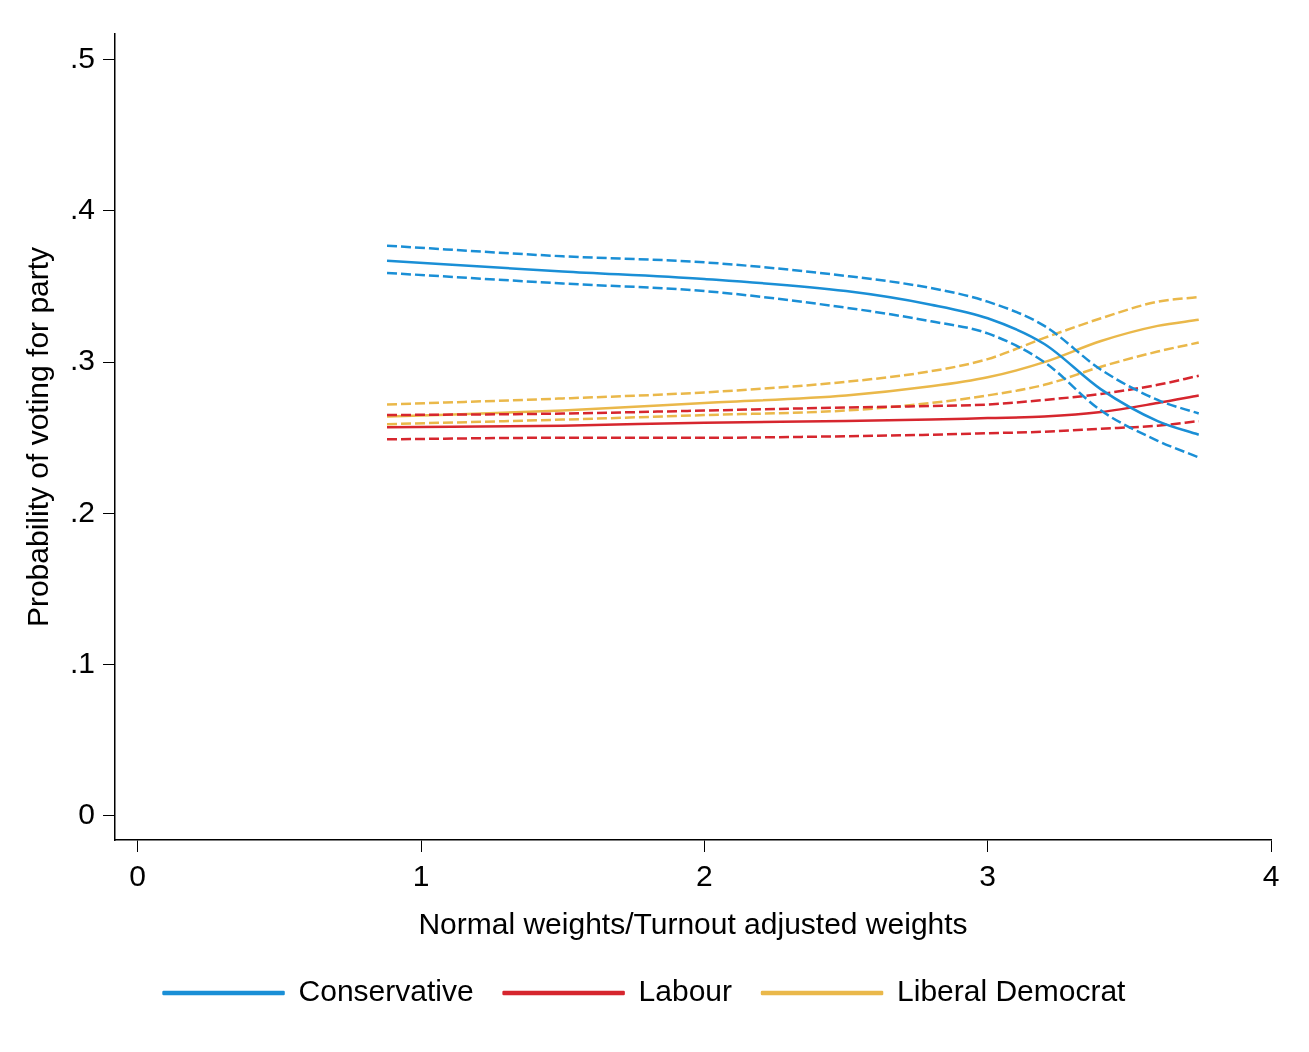 This screenshot has height=1052, width=1309. Describe the element at coordinates (38, 437) in the screenshot. I see `y-axis-title: Probability of voting for party` at that location.